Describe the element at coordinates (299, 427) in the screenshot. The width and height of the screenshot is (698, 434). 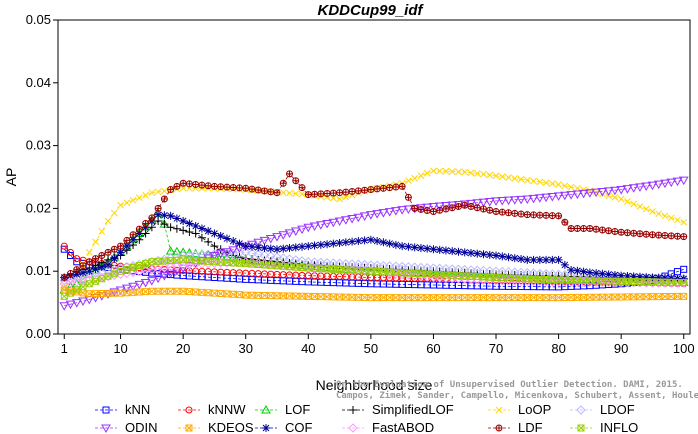
I see `legend-label: COF` at that location.